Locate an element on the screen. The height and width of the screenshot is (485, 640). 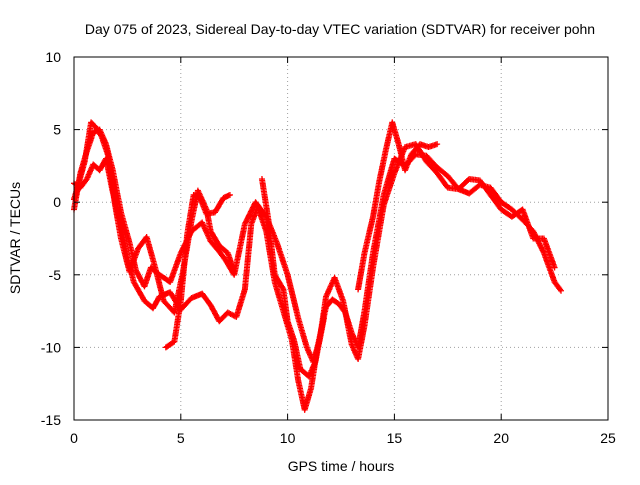
y-tick-label: 10 is located at coordinates (53, 57).